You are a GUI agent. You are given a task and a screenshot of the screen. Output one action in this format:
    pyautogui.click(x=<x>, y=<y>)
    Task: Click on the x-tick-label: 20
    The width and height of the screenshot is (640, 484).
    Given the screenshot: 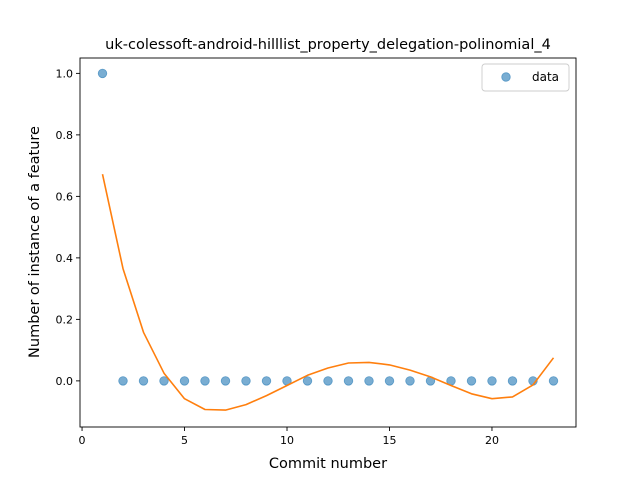 What is the action you would take?
    pyautogui.click(x=492, y=440)
    